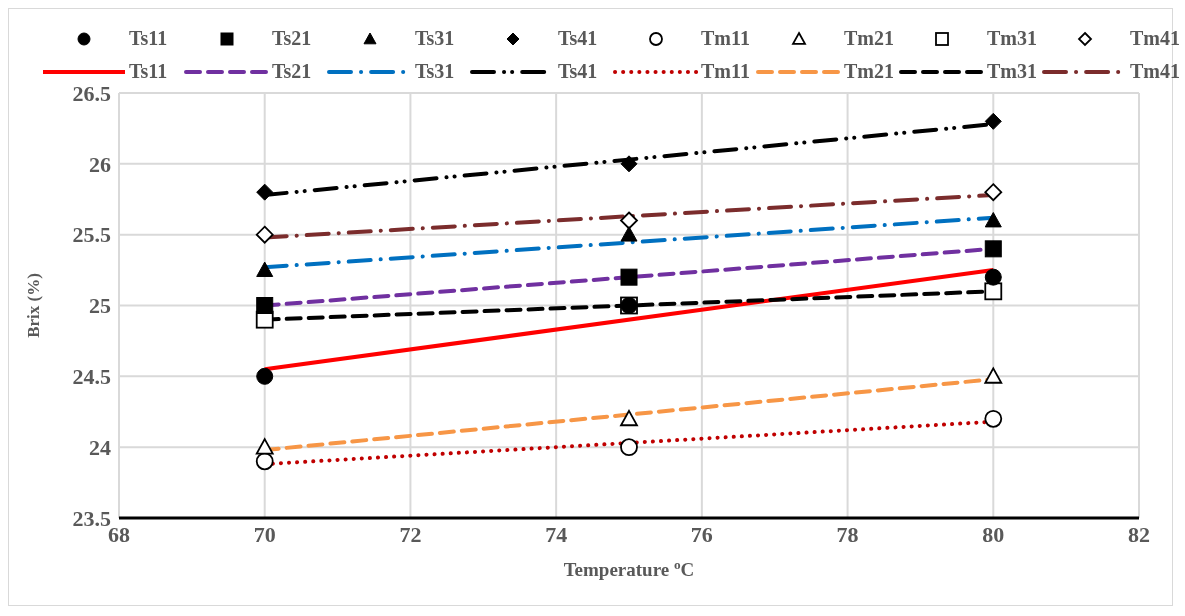 This screenshot has width=1185, height=616. I want to click on y-tick-label: 26.5, so click(91, 93).